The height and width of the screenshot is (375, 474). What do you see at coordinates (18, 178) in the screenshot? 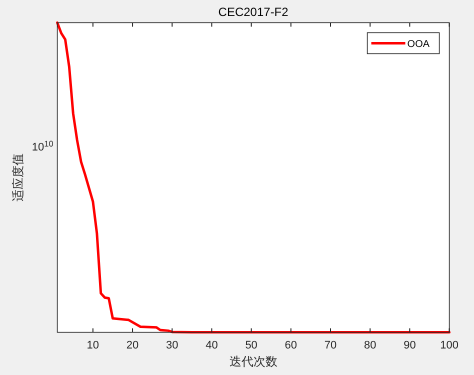
I see `y-axis-title: 适应度值` at bounding box center [18, 178].